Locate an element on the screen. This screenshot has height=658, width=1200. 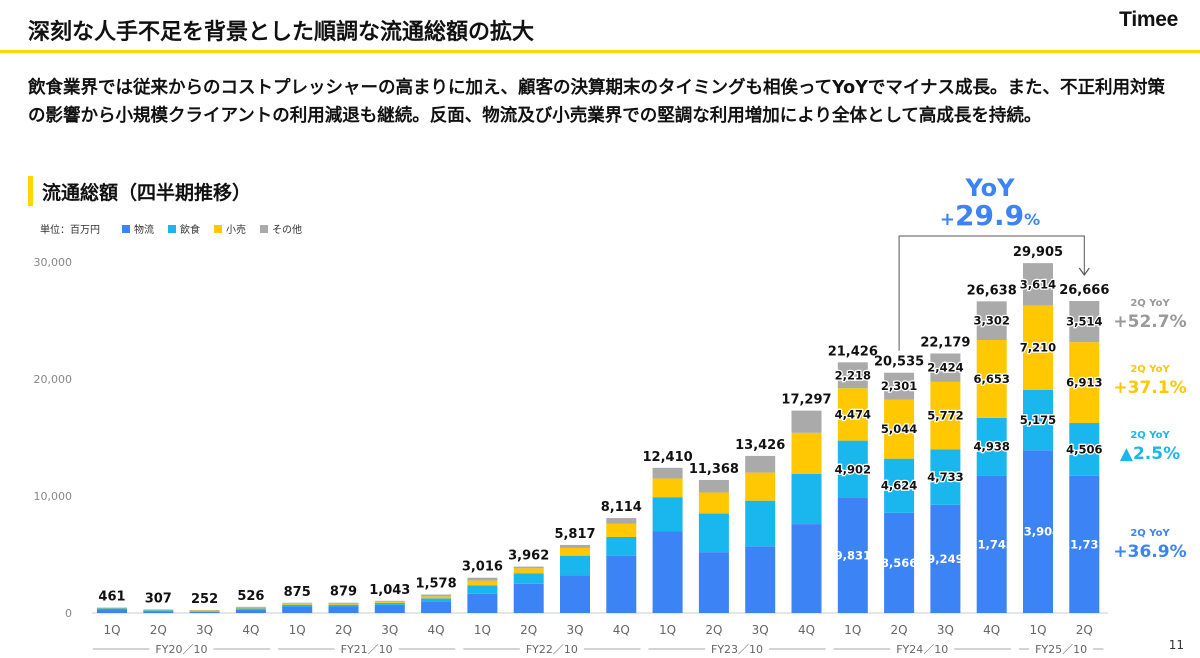
side-yoy-value: ▲2.5% is located at coordinates (1150, 454).